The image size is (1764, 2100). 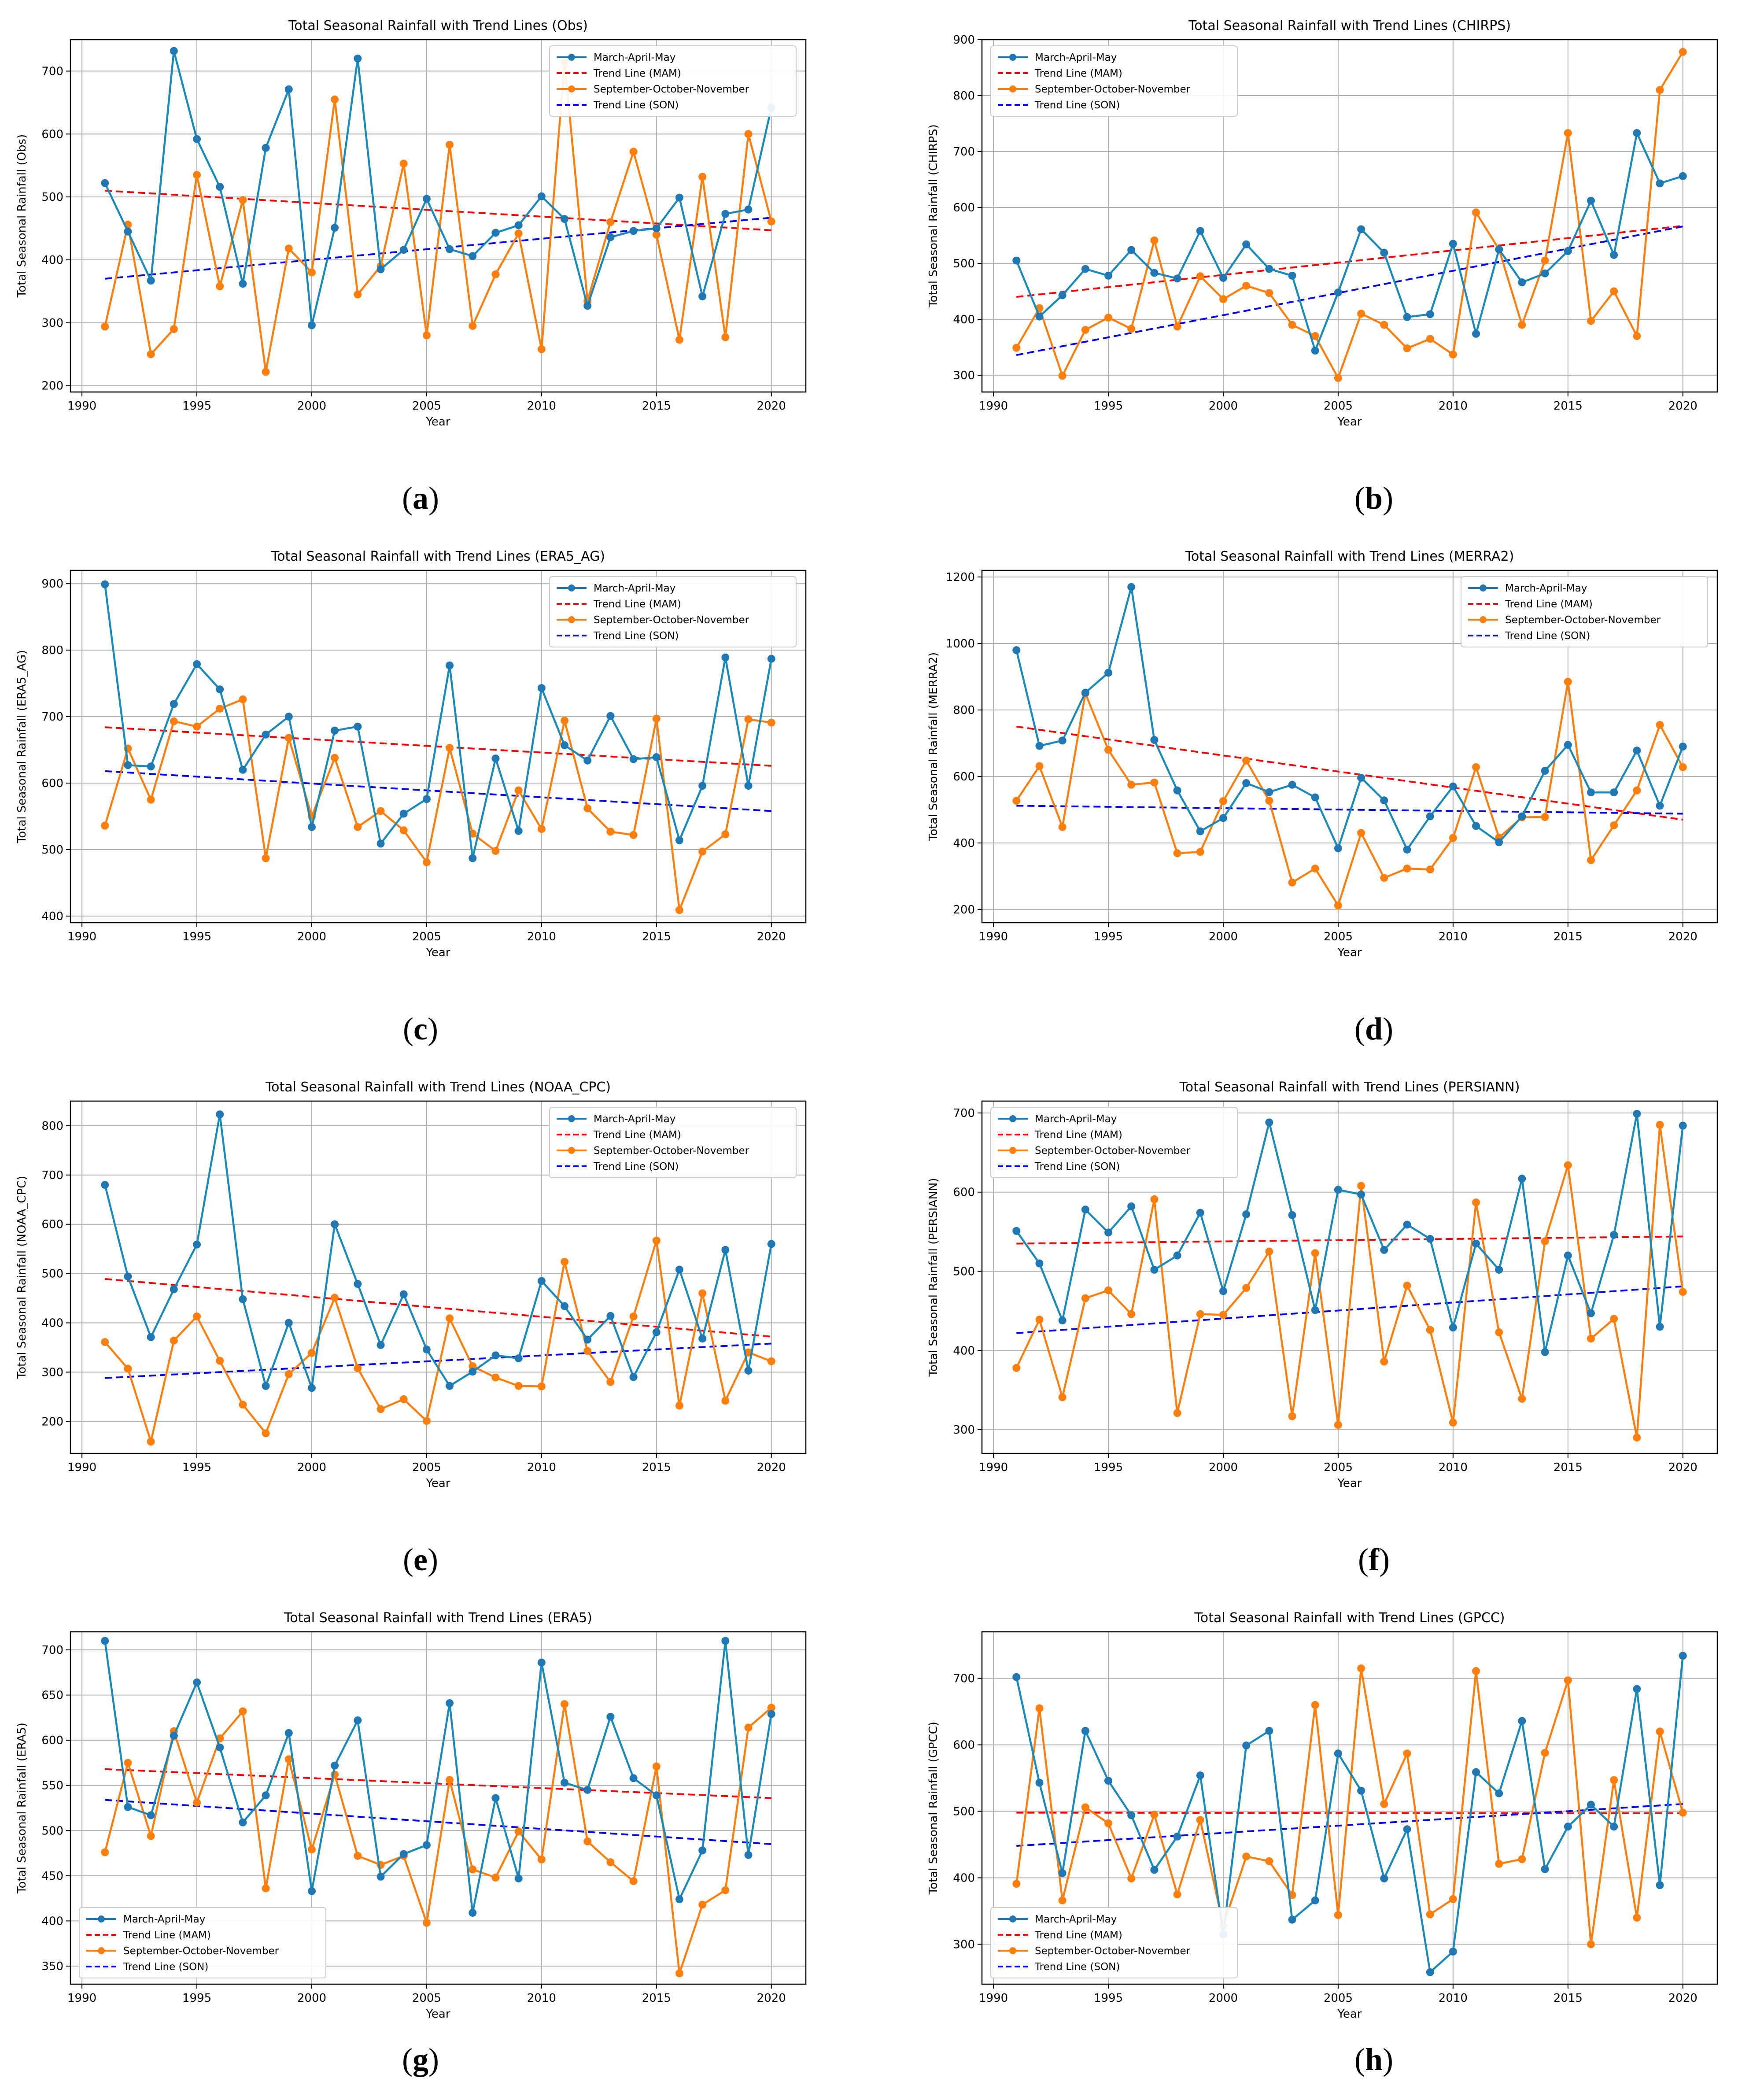 What do you see at coordinates (1349, 952) in the screenshot?
I see `x-axis-label: Year` at bounding box center [1349, 952].